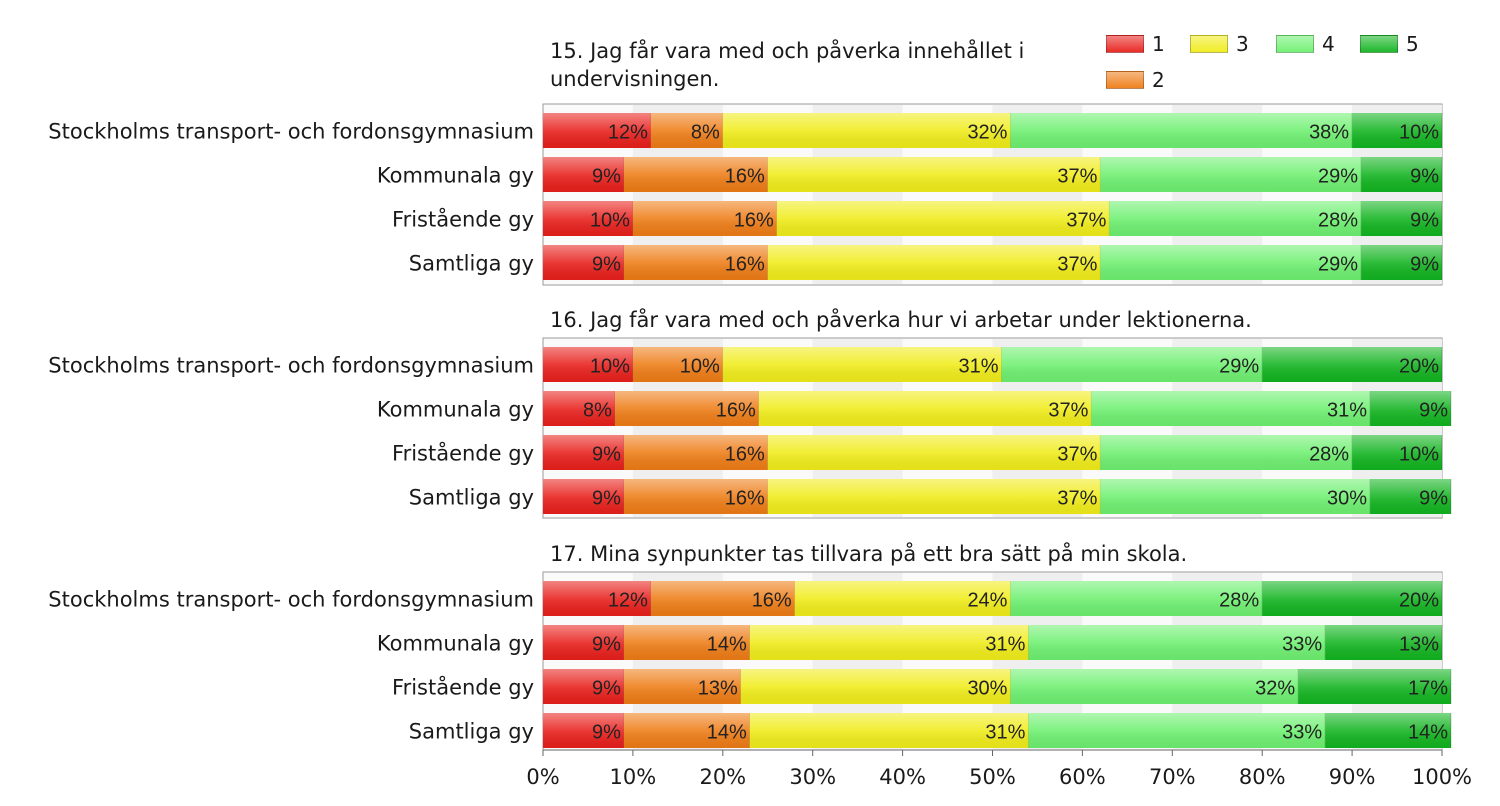  Describe the element at coordinates (1328, 44) in the screenshot. I see `legend-label: 4` at that location.